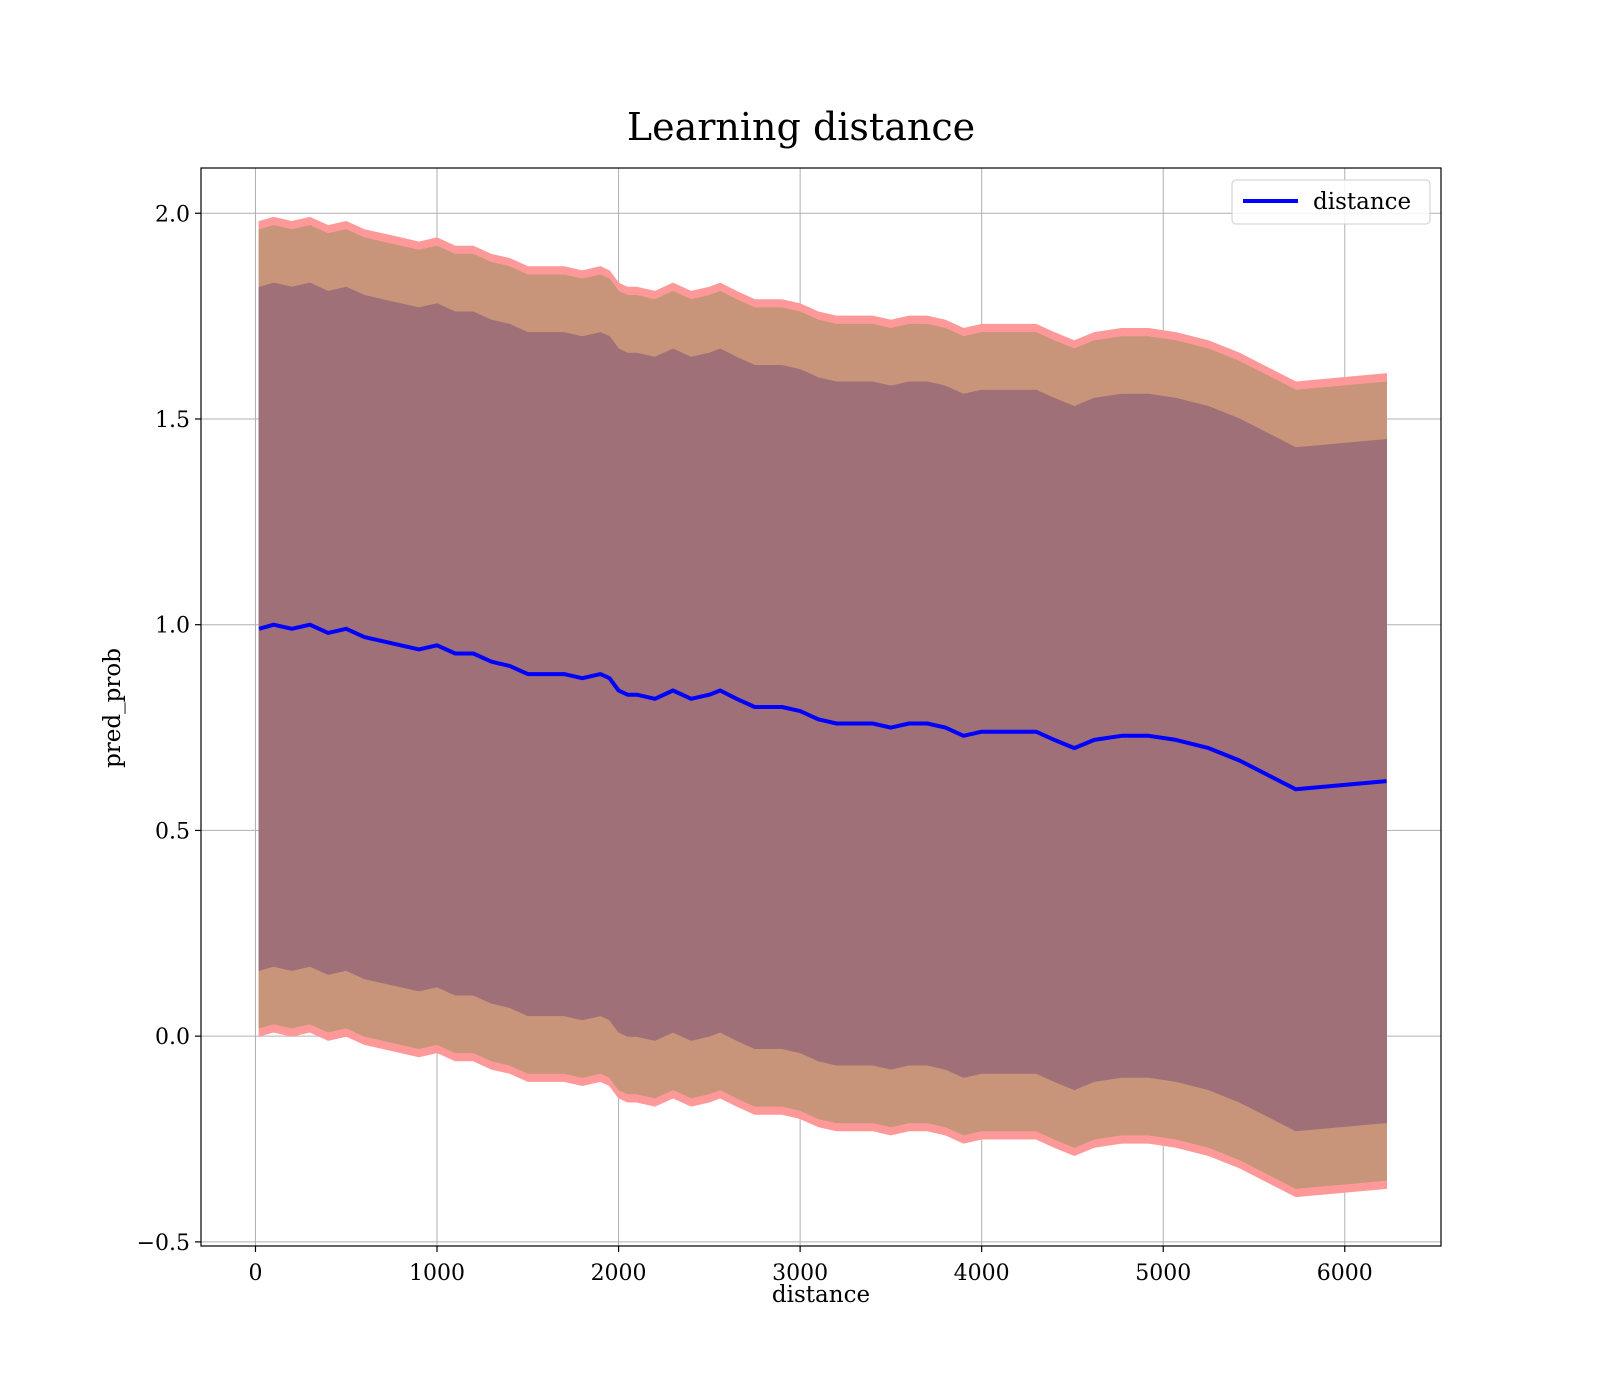 This screenshot has width=1600, height=1400. What do you see at coordinates (163, 1243) in the screenshot?
I see `y-tick-label: −0.5` at bounding box center [163, 1243].